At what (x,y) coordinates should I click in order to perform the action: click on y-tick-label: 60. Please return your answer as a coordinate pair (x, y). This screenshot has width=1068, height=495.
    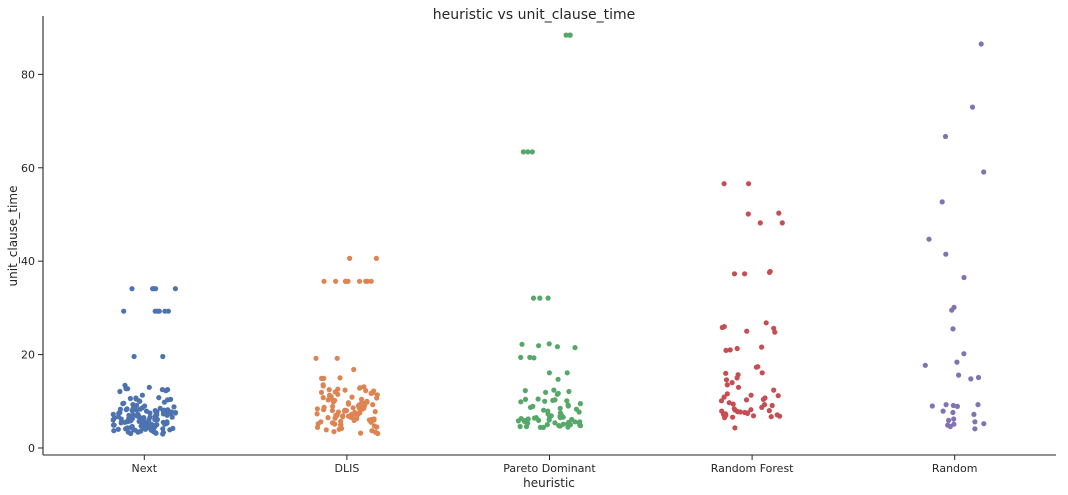
    Looking at the image, I should click on (28, 168).